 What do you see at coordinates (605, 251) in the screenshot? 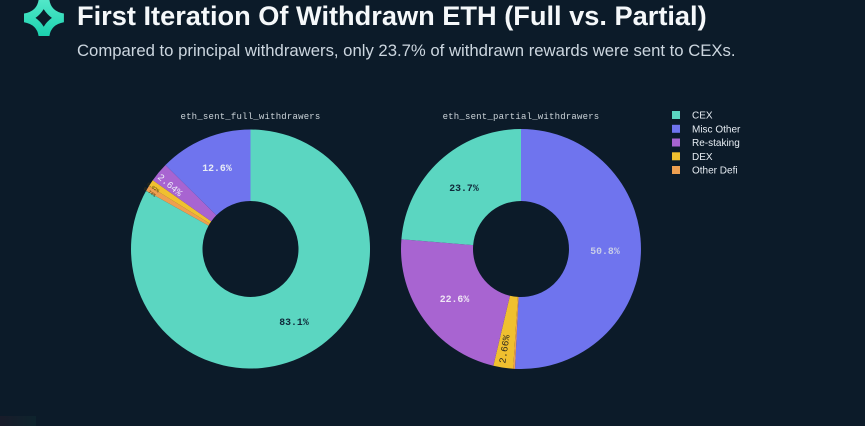
I see `svg-text: 50.8%` at bounding box center [605, 251].